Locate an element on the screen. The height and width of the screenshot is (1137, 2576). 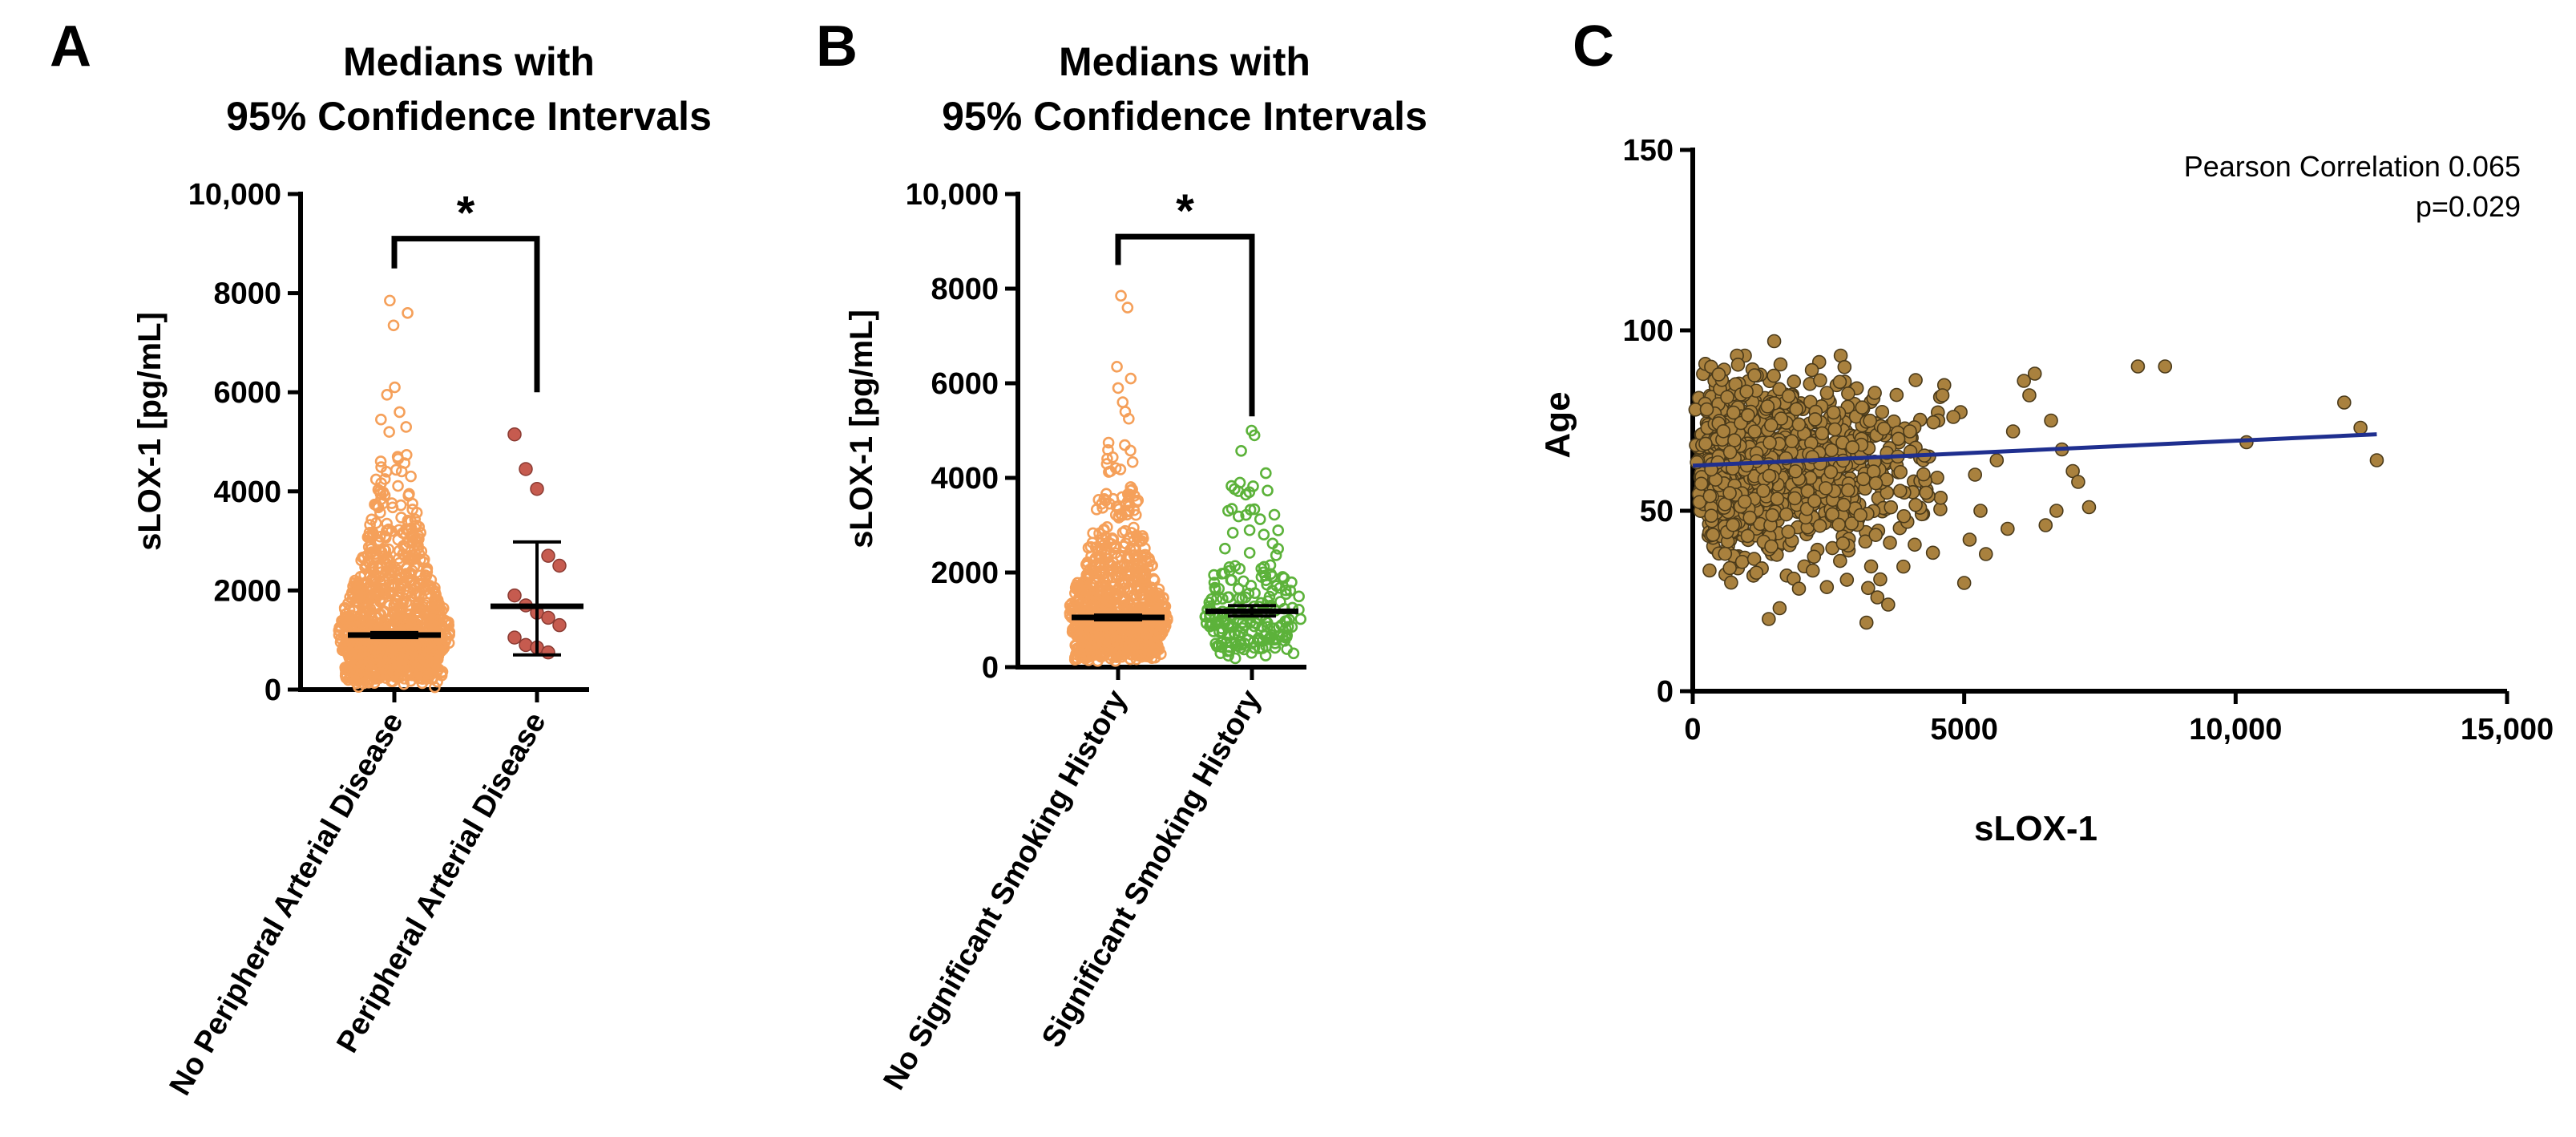
panel-b-category-label: Significant Smoking History is located at coordinates (1152, 869).